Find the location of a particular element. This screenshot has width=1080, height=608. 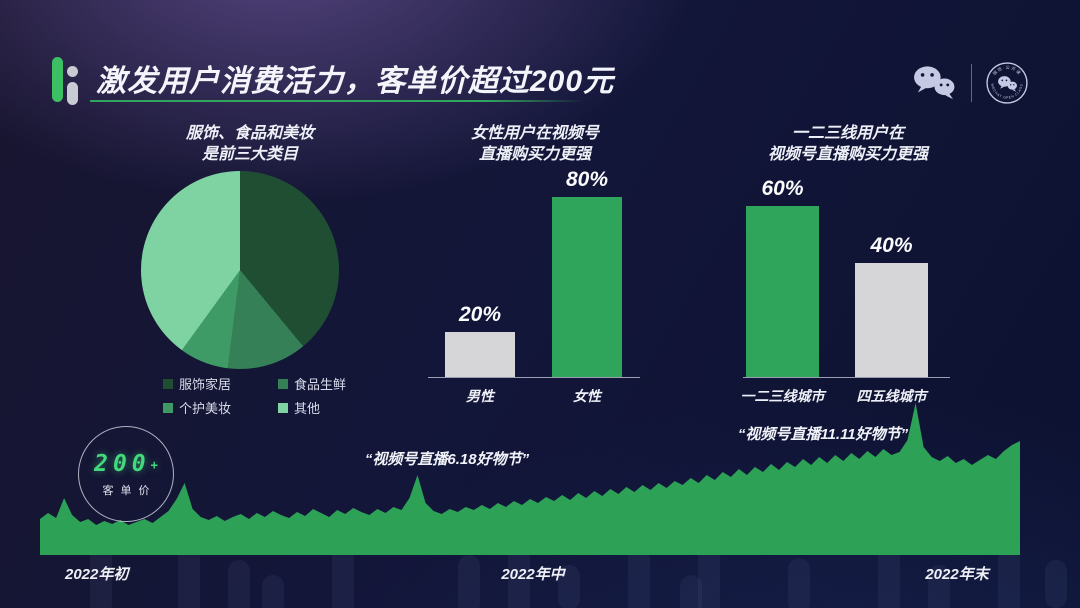

bar-category-label: 一二三线城市 is located at coordinates (782, 396).